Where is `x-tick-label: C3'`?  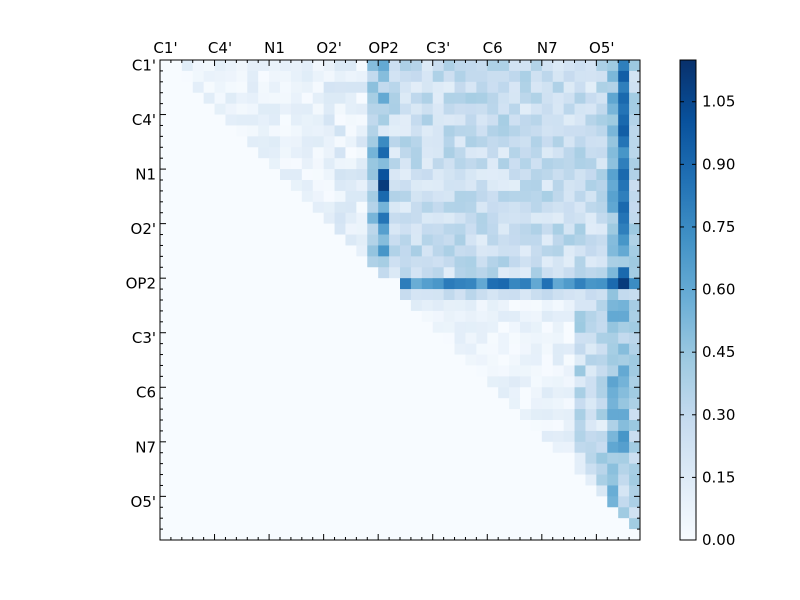
x-tick-label: C3' is located at coordinates (438, 48).